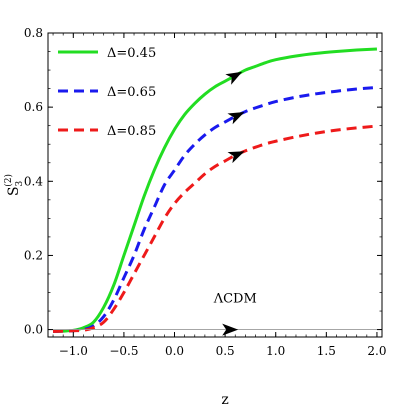 Image resolution: width=409 pixels, height=409 pixels. What do you see at coordinates (33, 107) in the screenshot?
I see `y-tick-label: 0.6` at bounding box center [33, 107].